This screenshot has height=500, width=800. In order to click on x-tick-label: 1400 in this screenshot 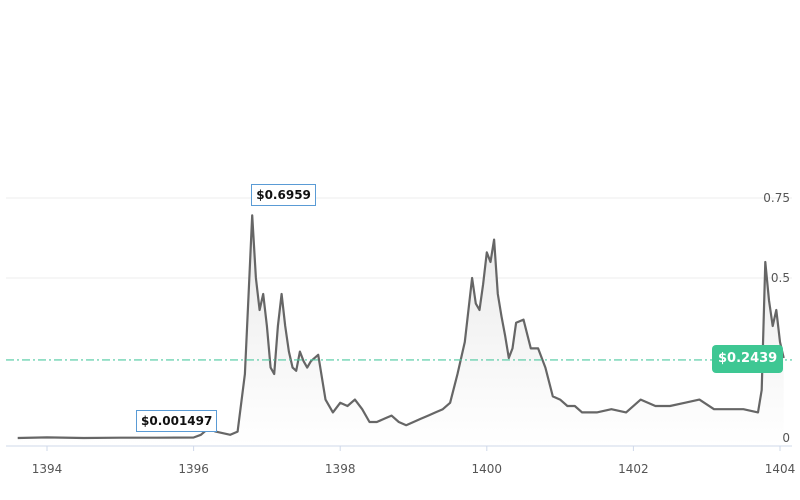, I will do `click(487, 469)`.